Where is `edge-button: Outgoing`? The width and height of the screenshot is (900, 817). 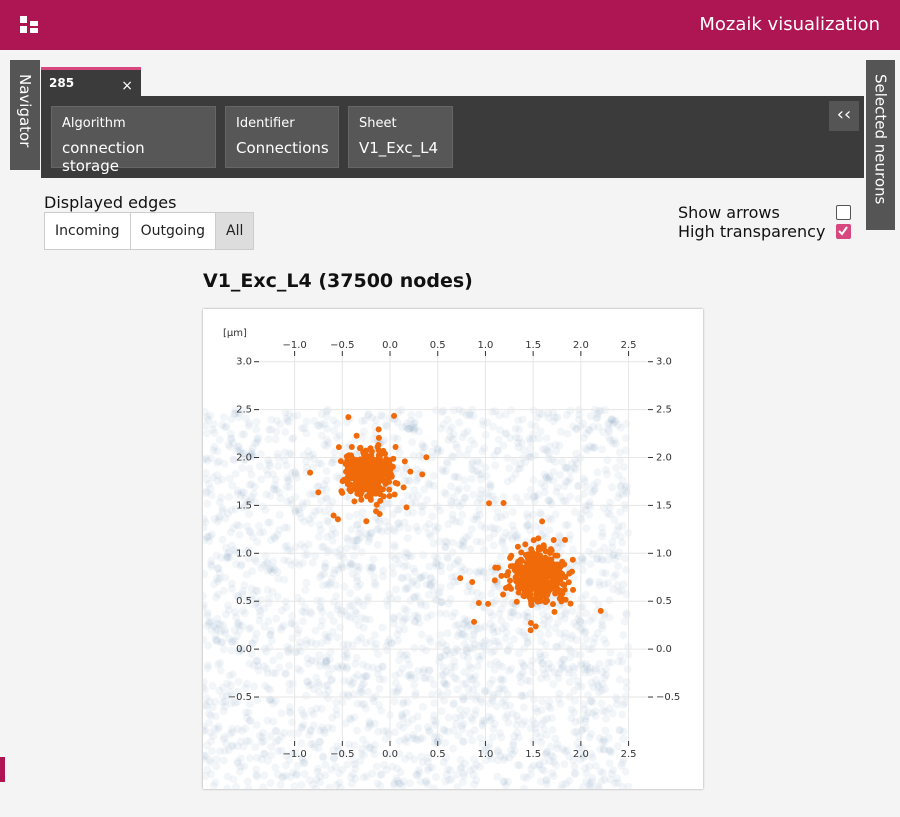
edge-button: Outgoing is located at coordinates (173, 231).